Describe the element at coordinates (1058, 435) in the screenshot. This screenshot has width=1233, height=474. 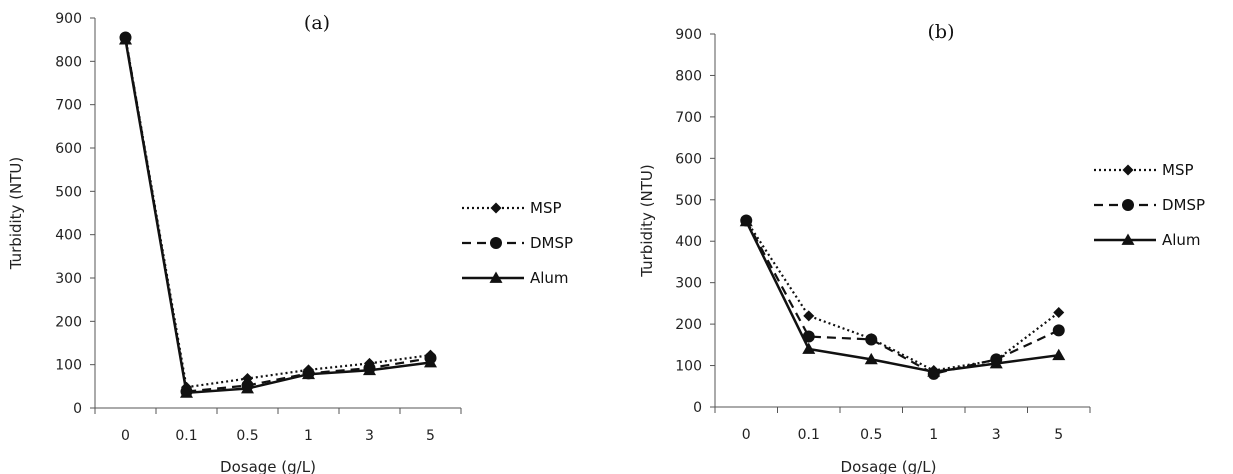
I see `chart-b-x-tick-label: 5` at that location.